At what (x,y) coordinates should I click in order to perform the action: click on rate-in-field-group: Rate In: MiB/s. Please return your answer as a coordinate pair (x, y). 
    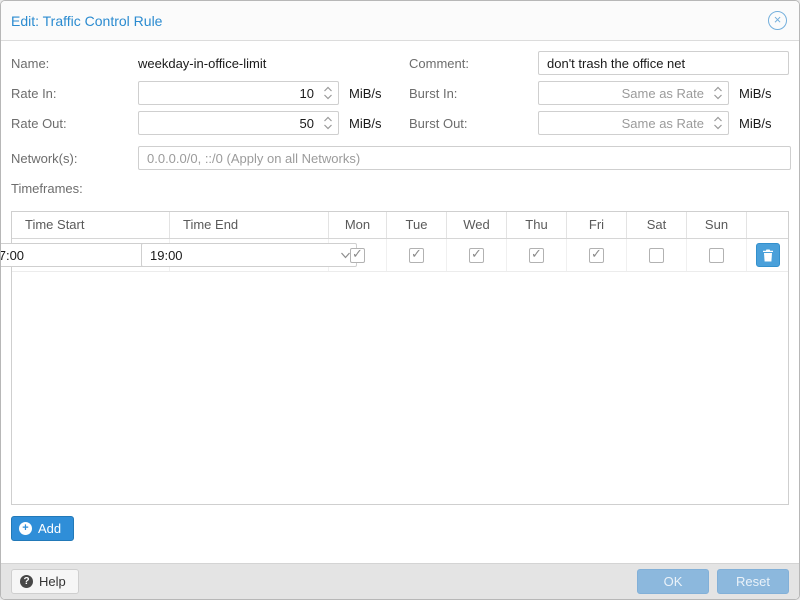
    Looking at the image, I should click on (210, 93).